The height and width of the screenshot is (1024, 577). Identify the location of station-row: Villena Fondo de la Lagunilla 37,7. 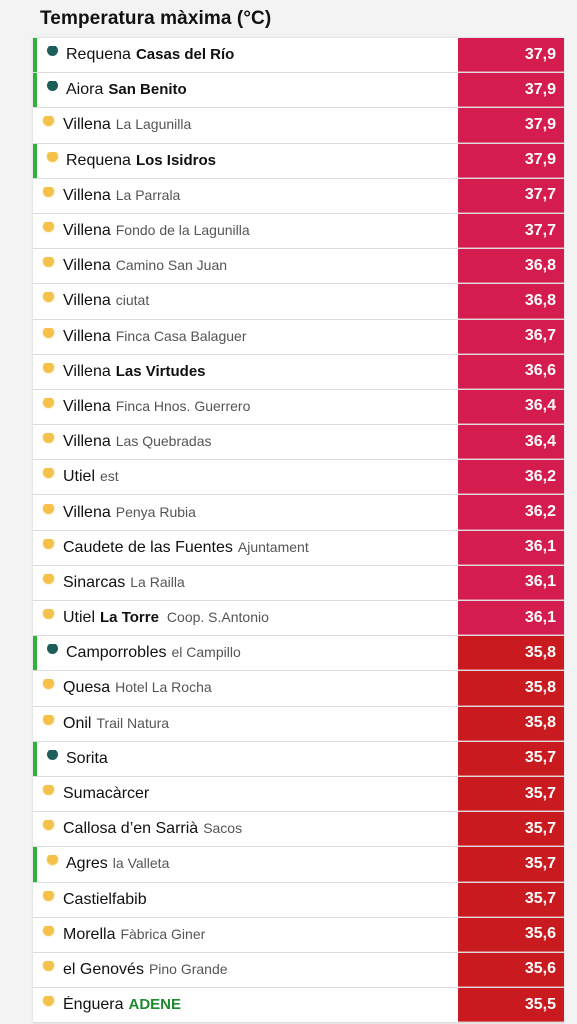
(298, 231).